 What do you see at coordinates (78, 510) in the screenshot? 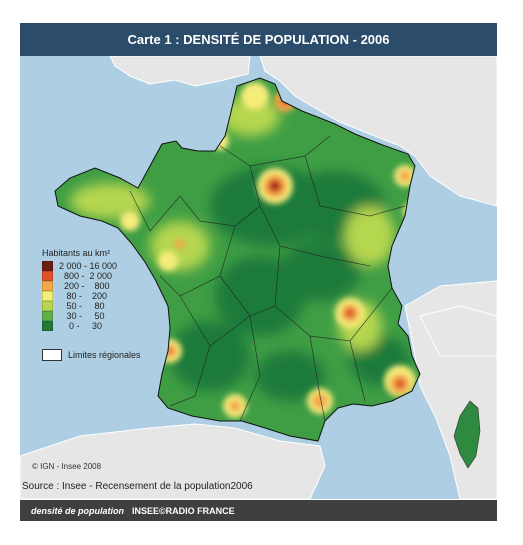
I see `caption-title: densité de population` at bounding box center [78, 510].